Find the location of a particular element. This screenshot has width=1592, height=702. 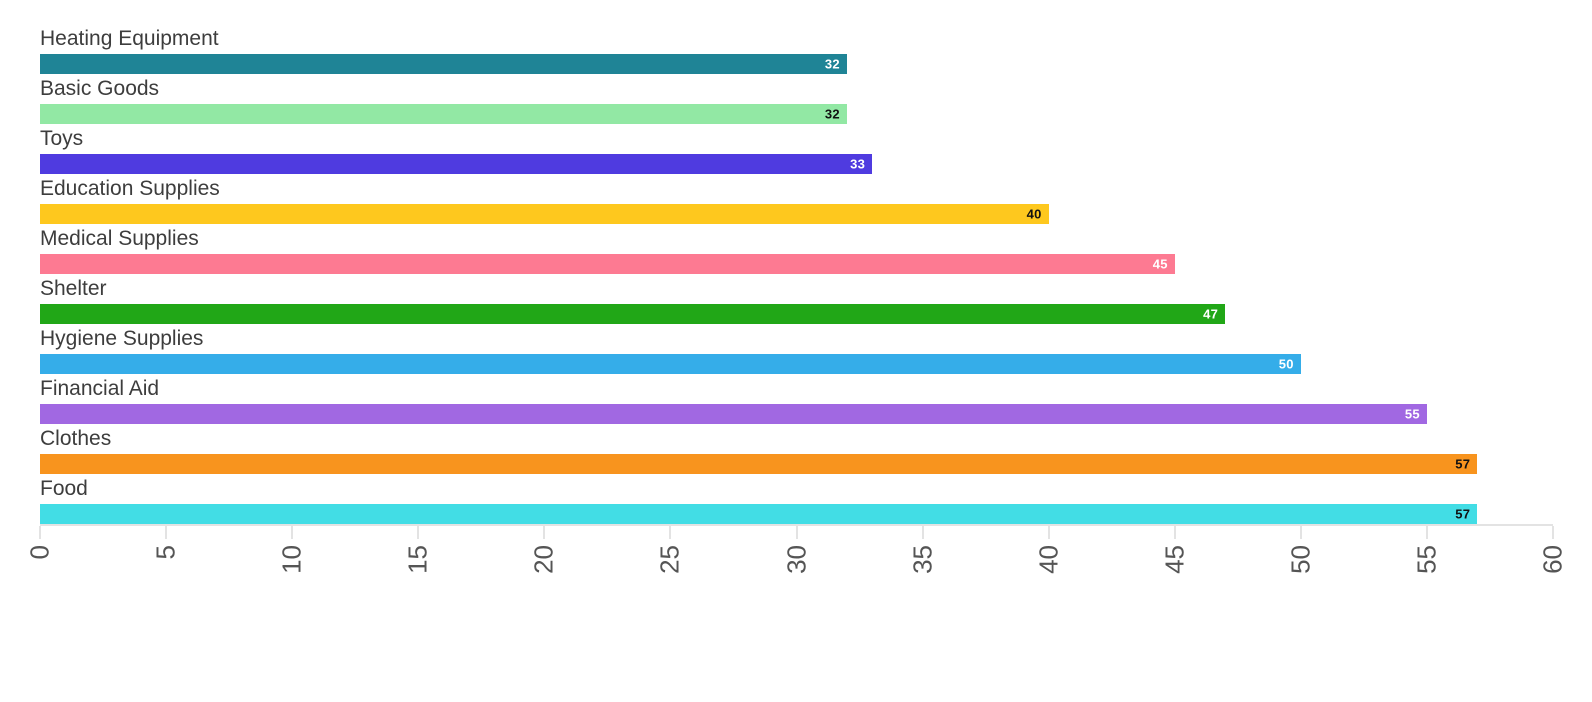

bar: 47 is located at coordinates (633, 314).